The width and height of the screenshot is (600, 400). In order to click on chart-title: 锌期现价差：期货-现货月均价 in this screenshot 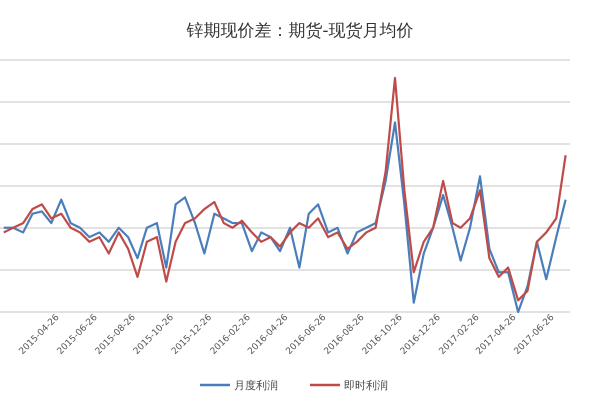, I will do `click(299, 31)`.